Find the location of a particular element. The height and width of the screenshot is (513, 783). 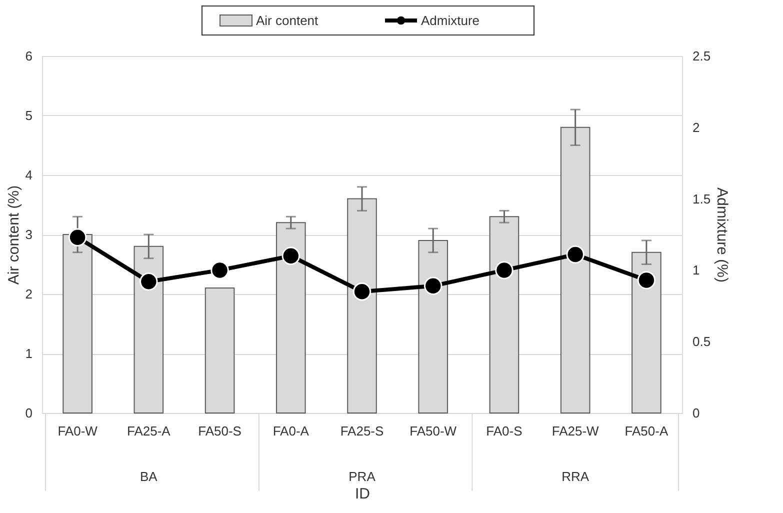

y-tick-label: 5 is located at coordinates (28, 115).